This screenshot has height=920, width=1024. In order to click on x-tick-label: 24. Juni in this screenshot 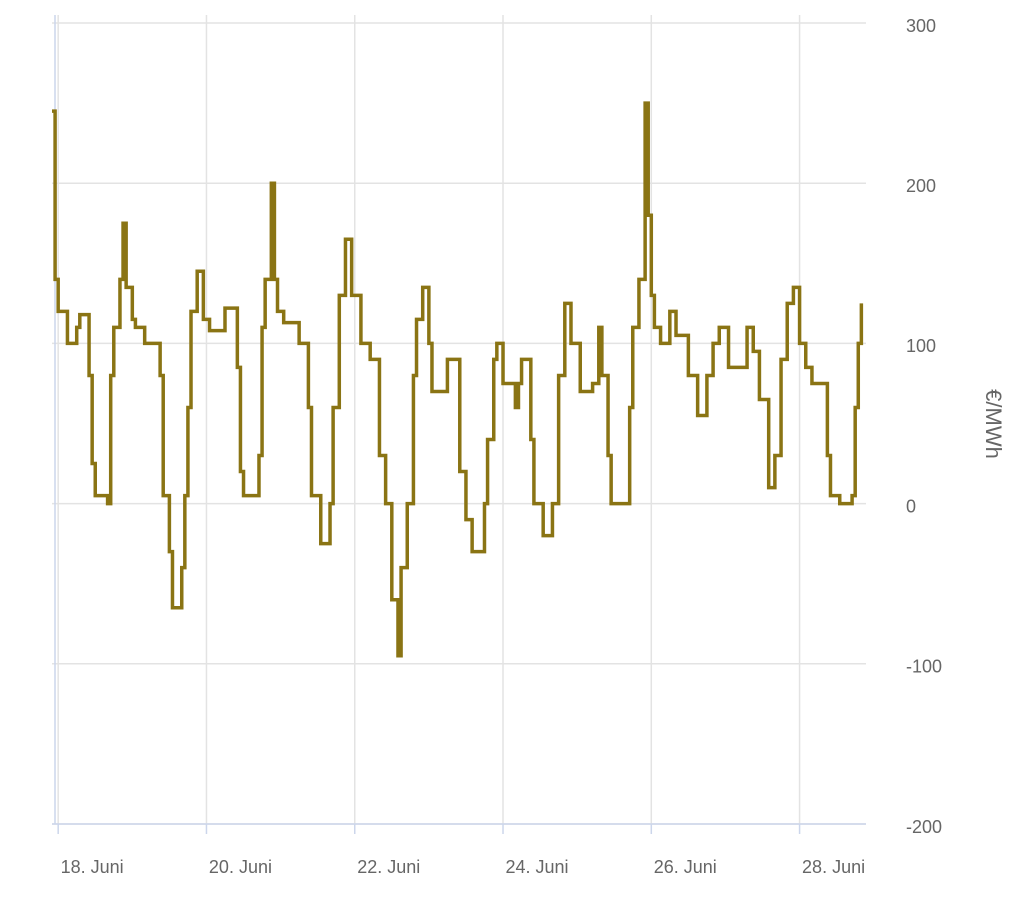, I will do `click(536, 867)`.